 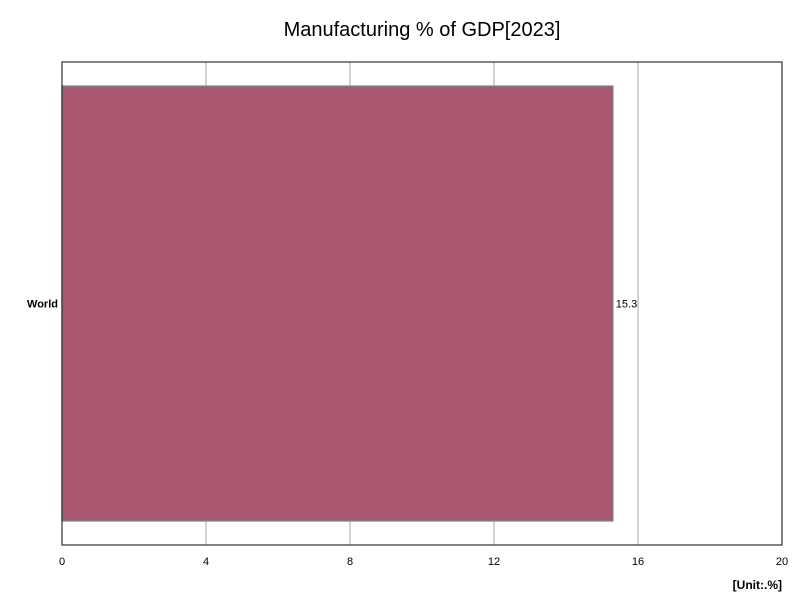 I want to click on data-labels: 15.3, so click(x=626, y=305).